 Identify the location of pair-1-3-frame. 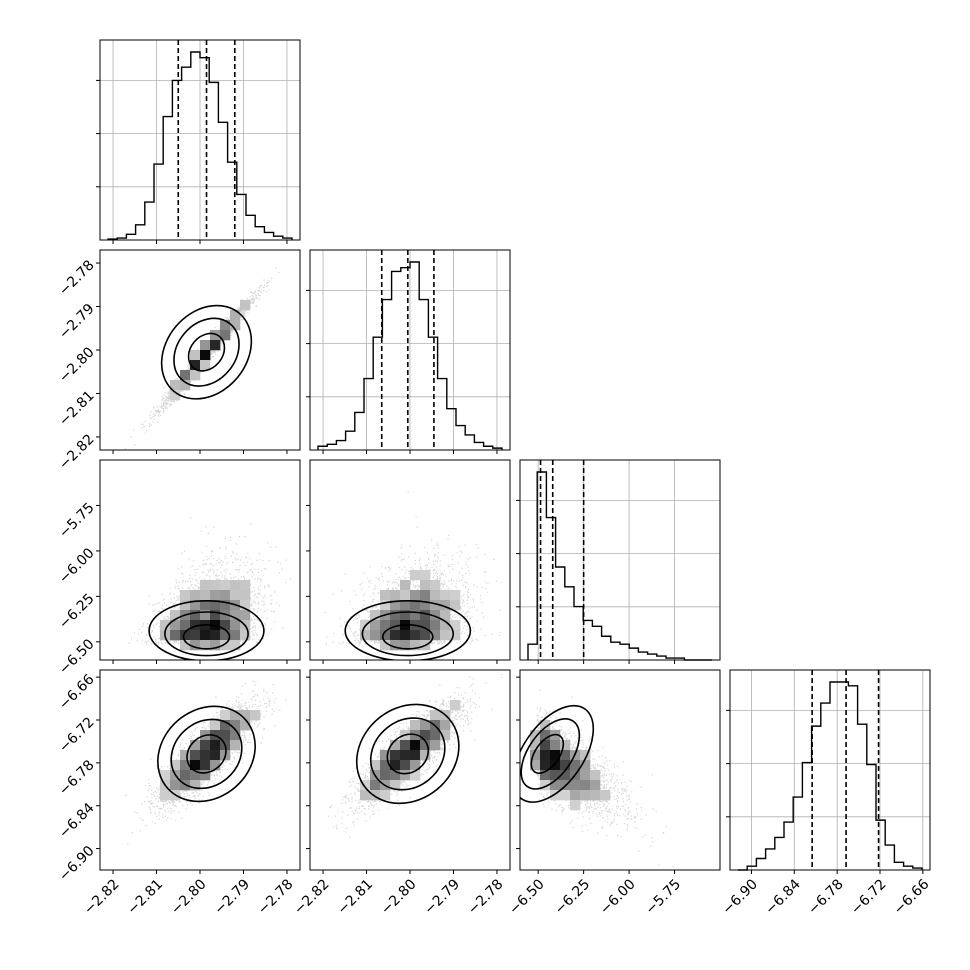
(410, 770).